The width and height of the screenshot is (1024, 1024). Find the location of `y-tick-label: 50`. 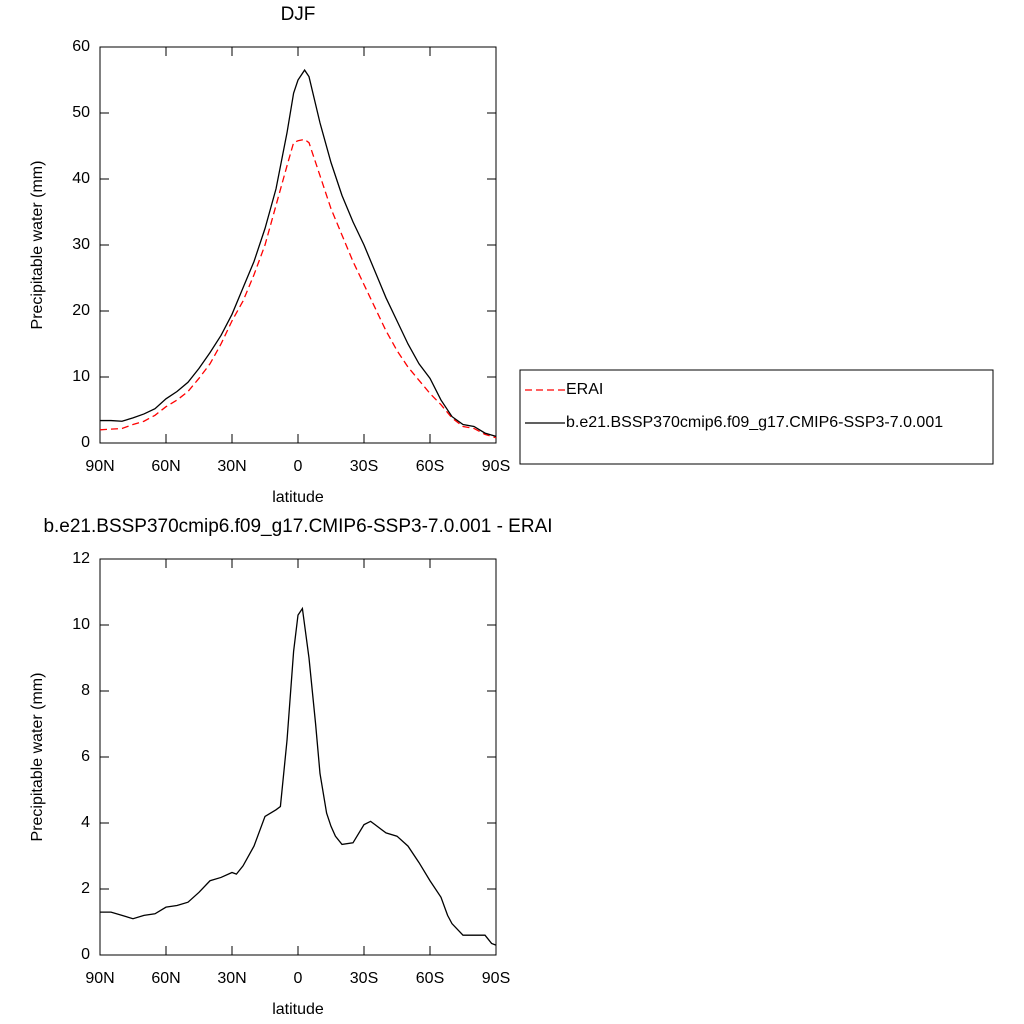

y-tick-label: 50 is located at coordinates (81, 112).